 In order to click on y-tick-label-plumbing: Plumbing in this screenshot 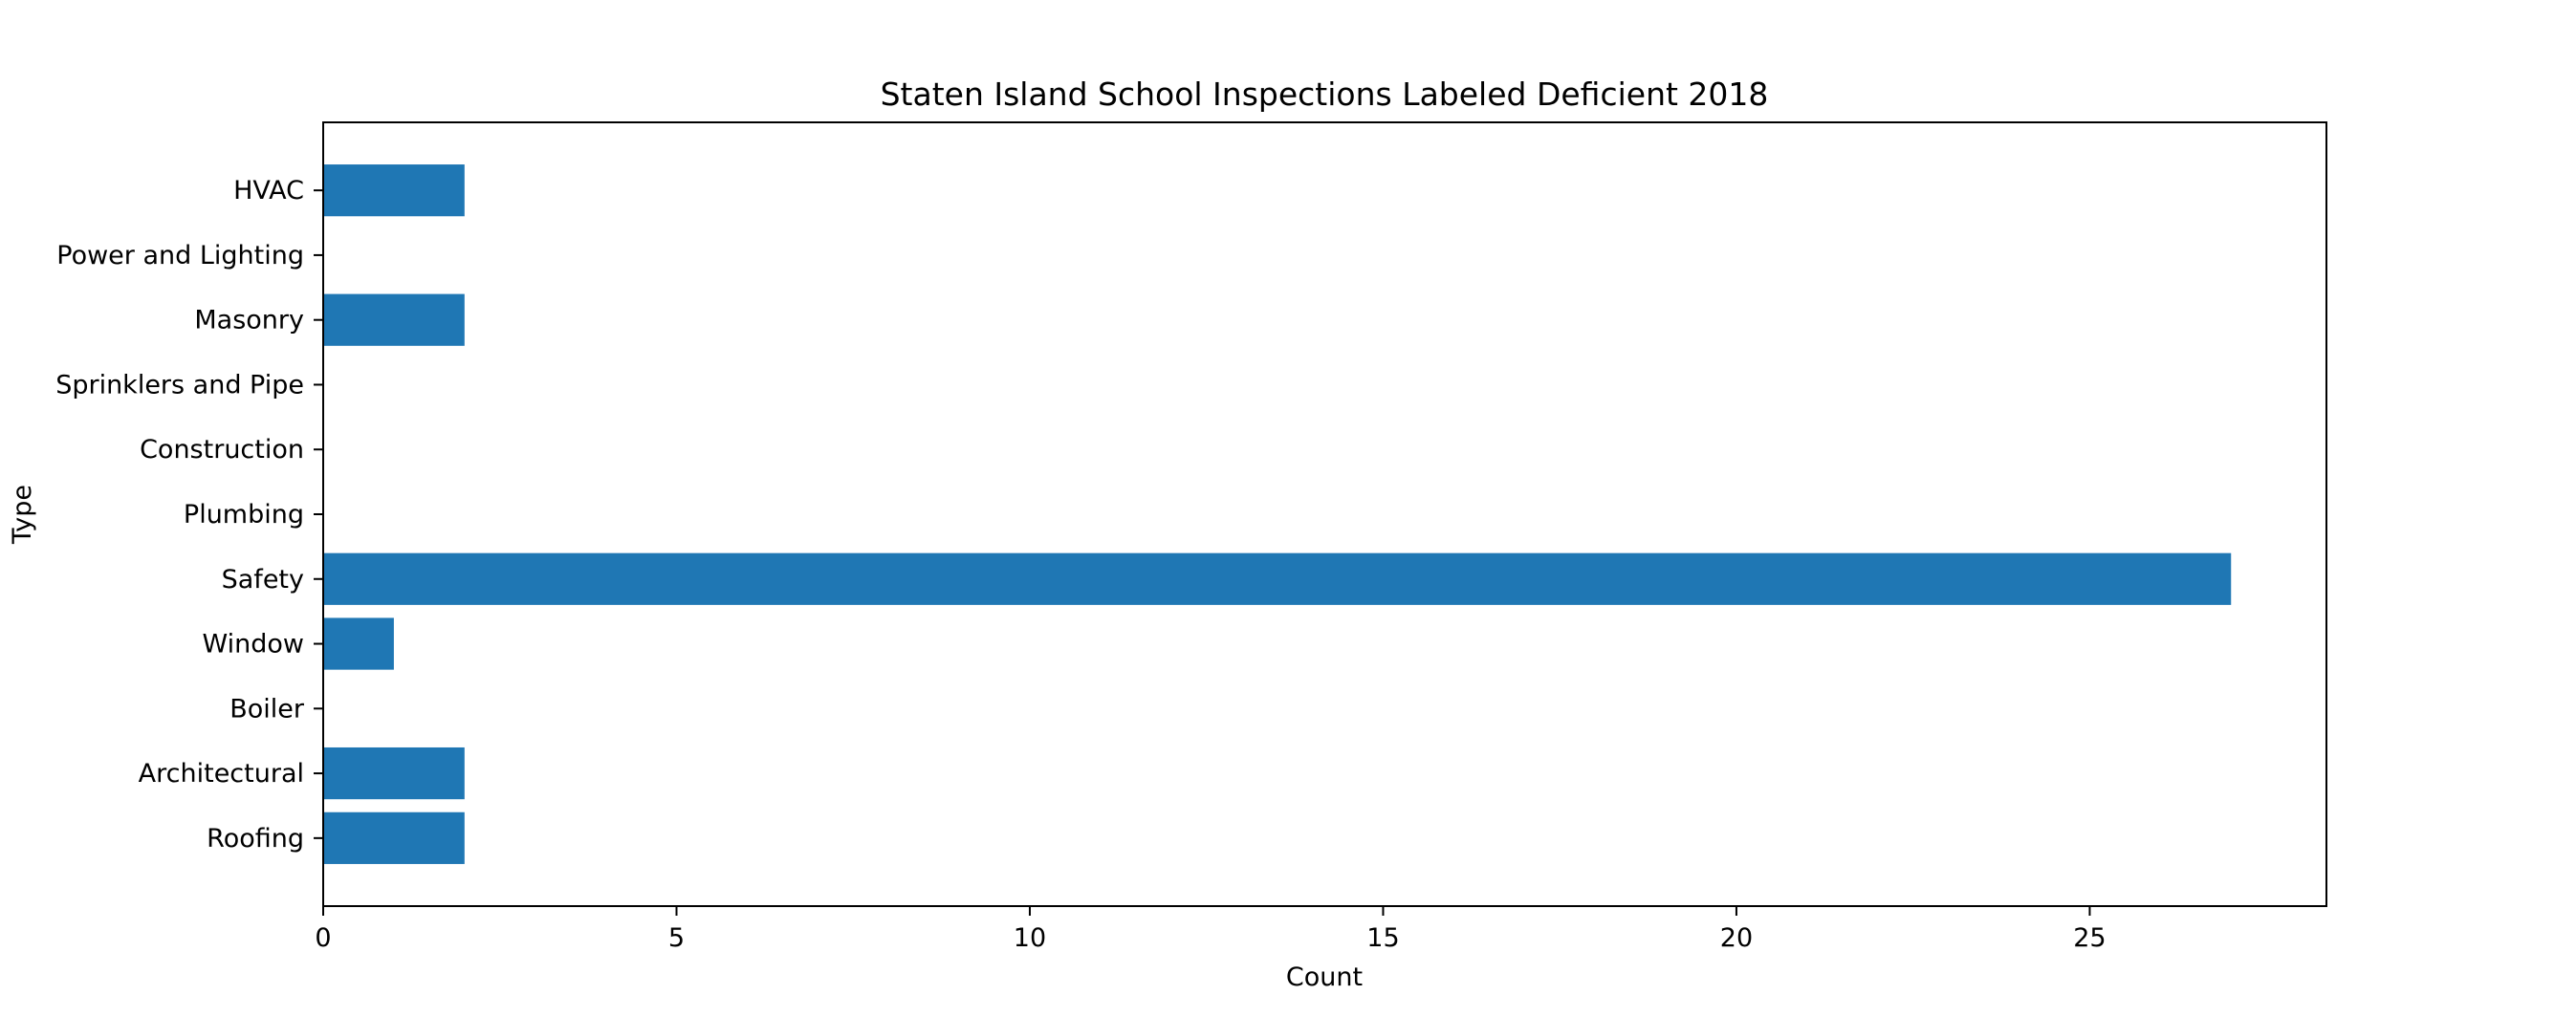, I will do `click(244, 515)`.